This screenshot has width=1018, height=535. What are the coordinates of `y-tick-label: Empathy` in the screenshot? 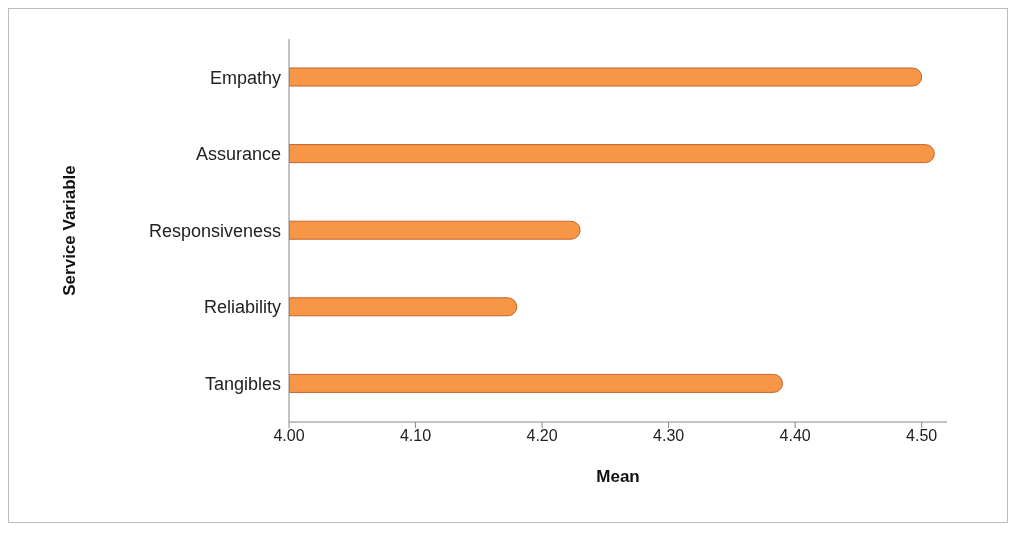 It's located at (245, 77).